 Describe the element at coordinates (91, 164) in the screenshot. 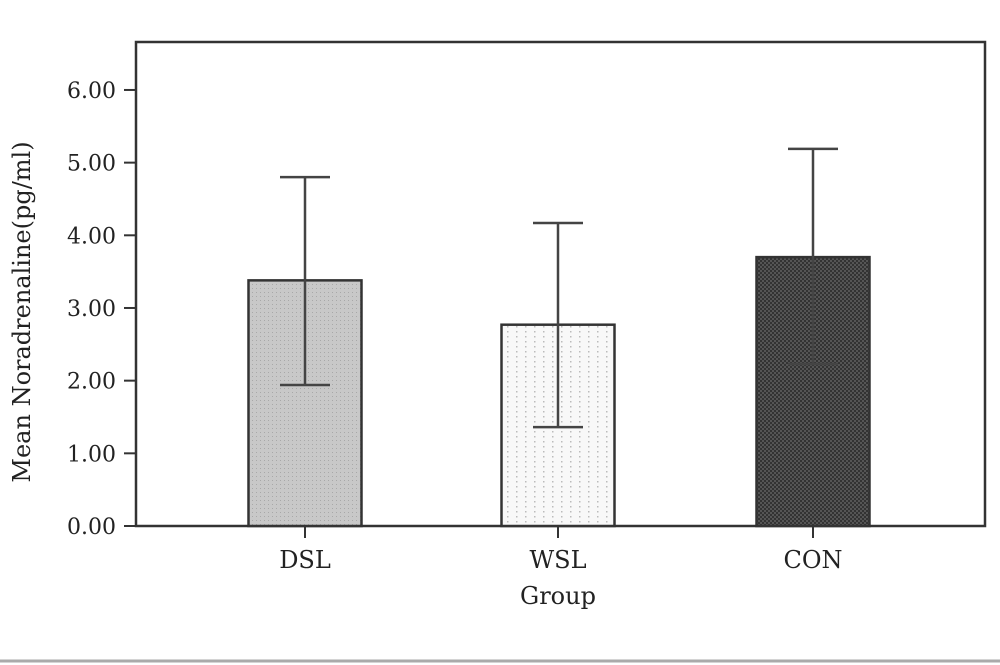

I see `y-tick-label: 5.00` at that location.